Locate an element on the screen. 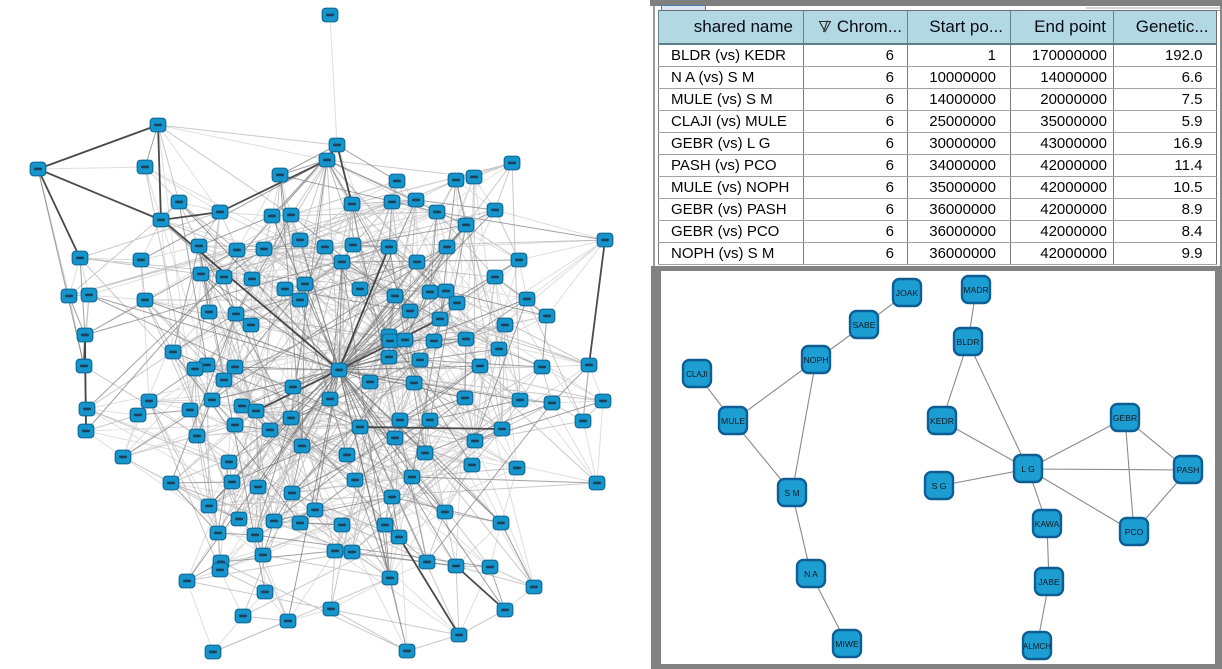 This screenshot has width=1222, height=669. svg-text: KAWA is located at coordinates (1046, 524).